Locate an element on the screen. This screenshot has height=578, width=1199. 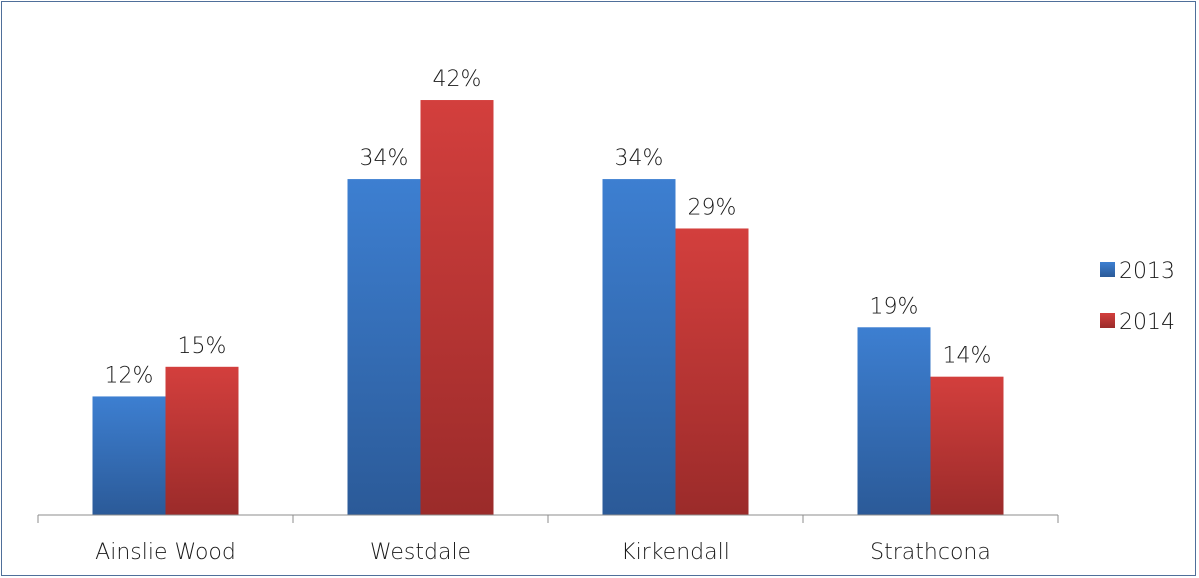
bar-2014-strathcona is located at coordinates (967, 445).